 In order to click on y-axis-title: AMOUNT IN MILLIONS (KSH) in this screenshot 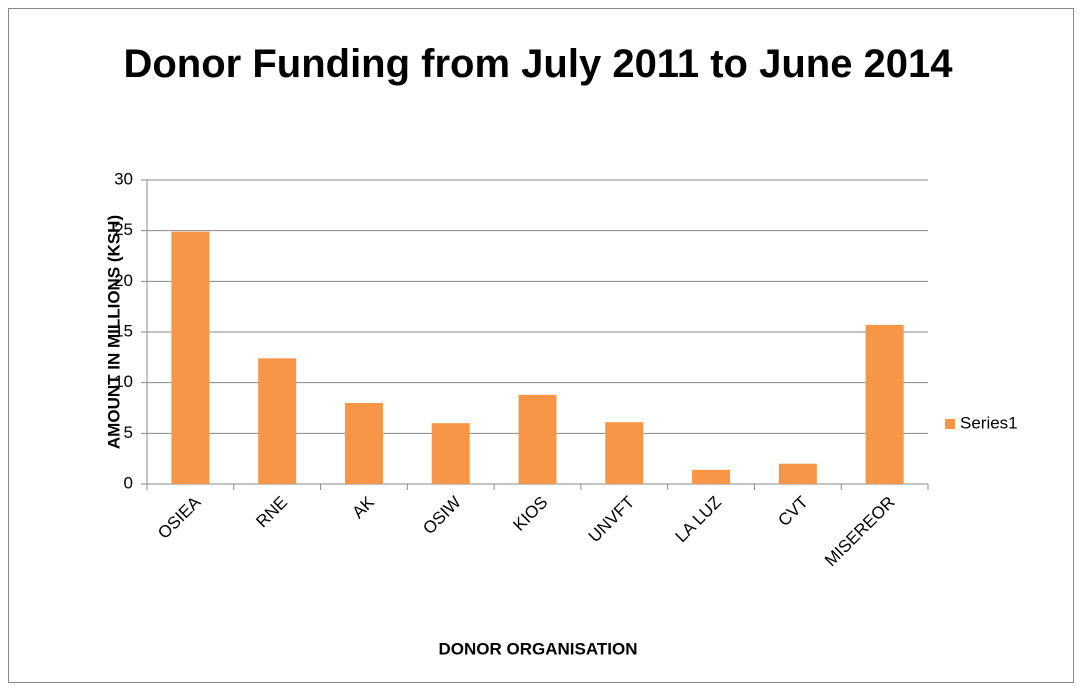, I will do `click(113, 332)`.